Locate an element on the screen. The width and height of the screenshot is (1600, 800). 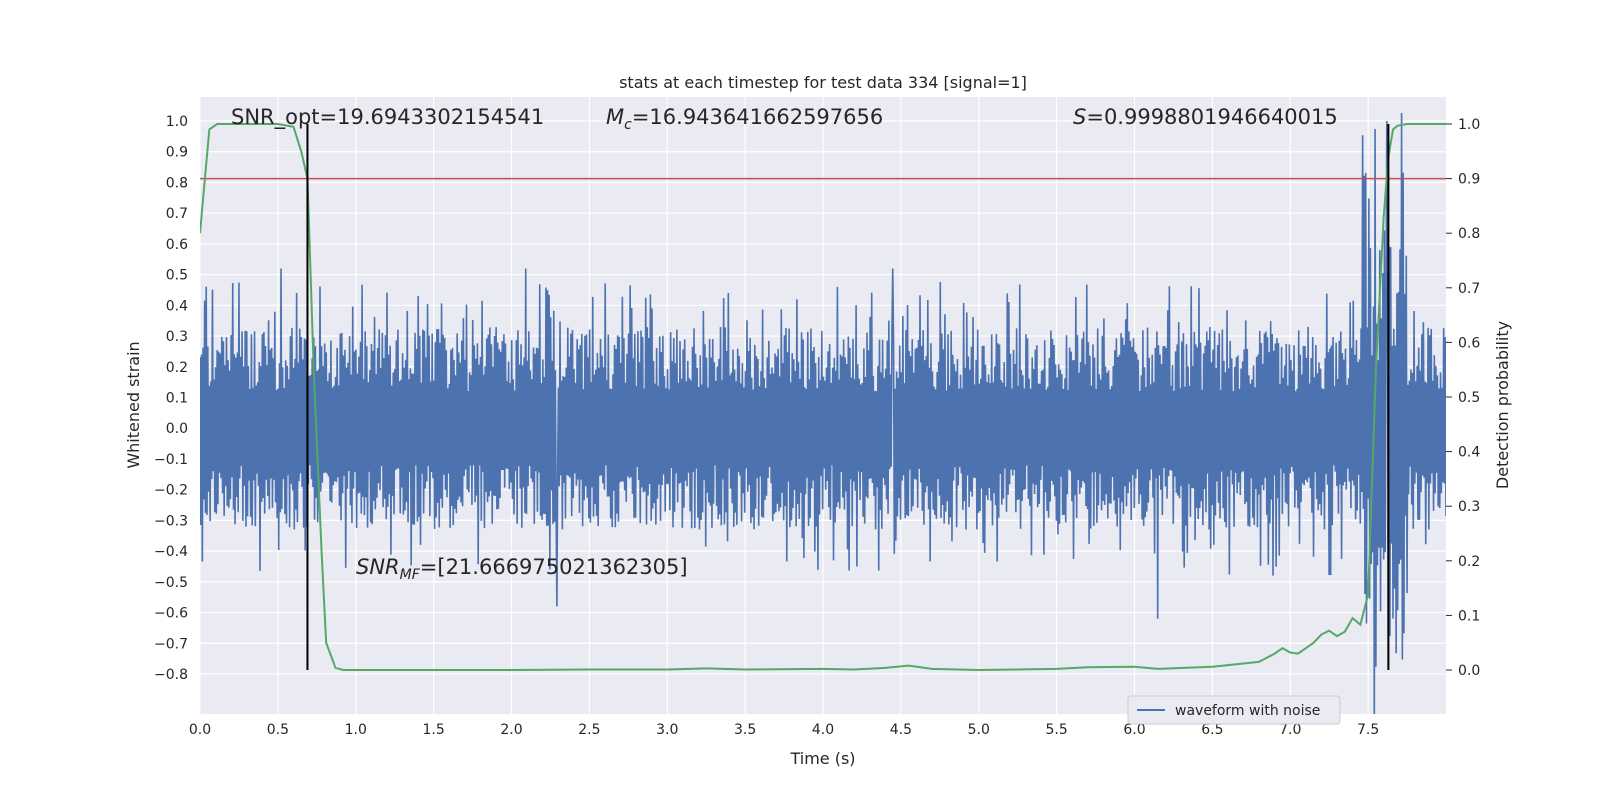
y-right-tick-label: 0.7 is located at coordinates (1469, 289).